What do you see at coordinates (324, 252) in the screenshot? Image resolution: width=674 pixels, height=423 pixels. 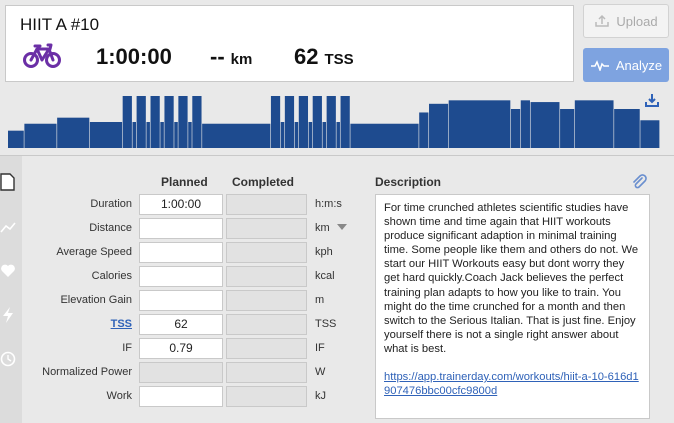 I see `average-speed-unit: kph` at bounding box center [324, 252].